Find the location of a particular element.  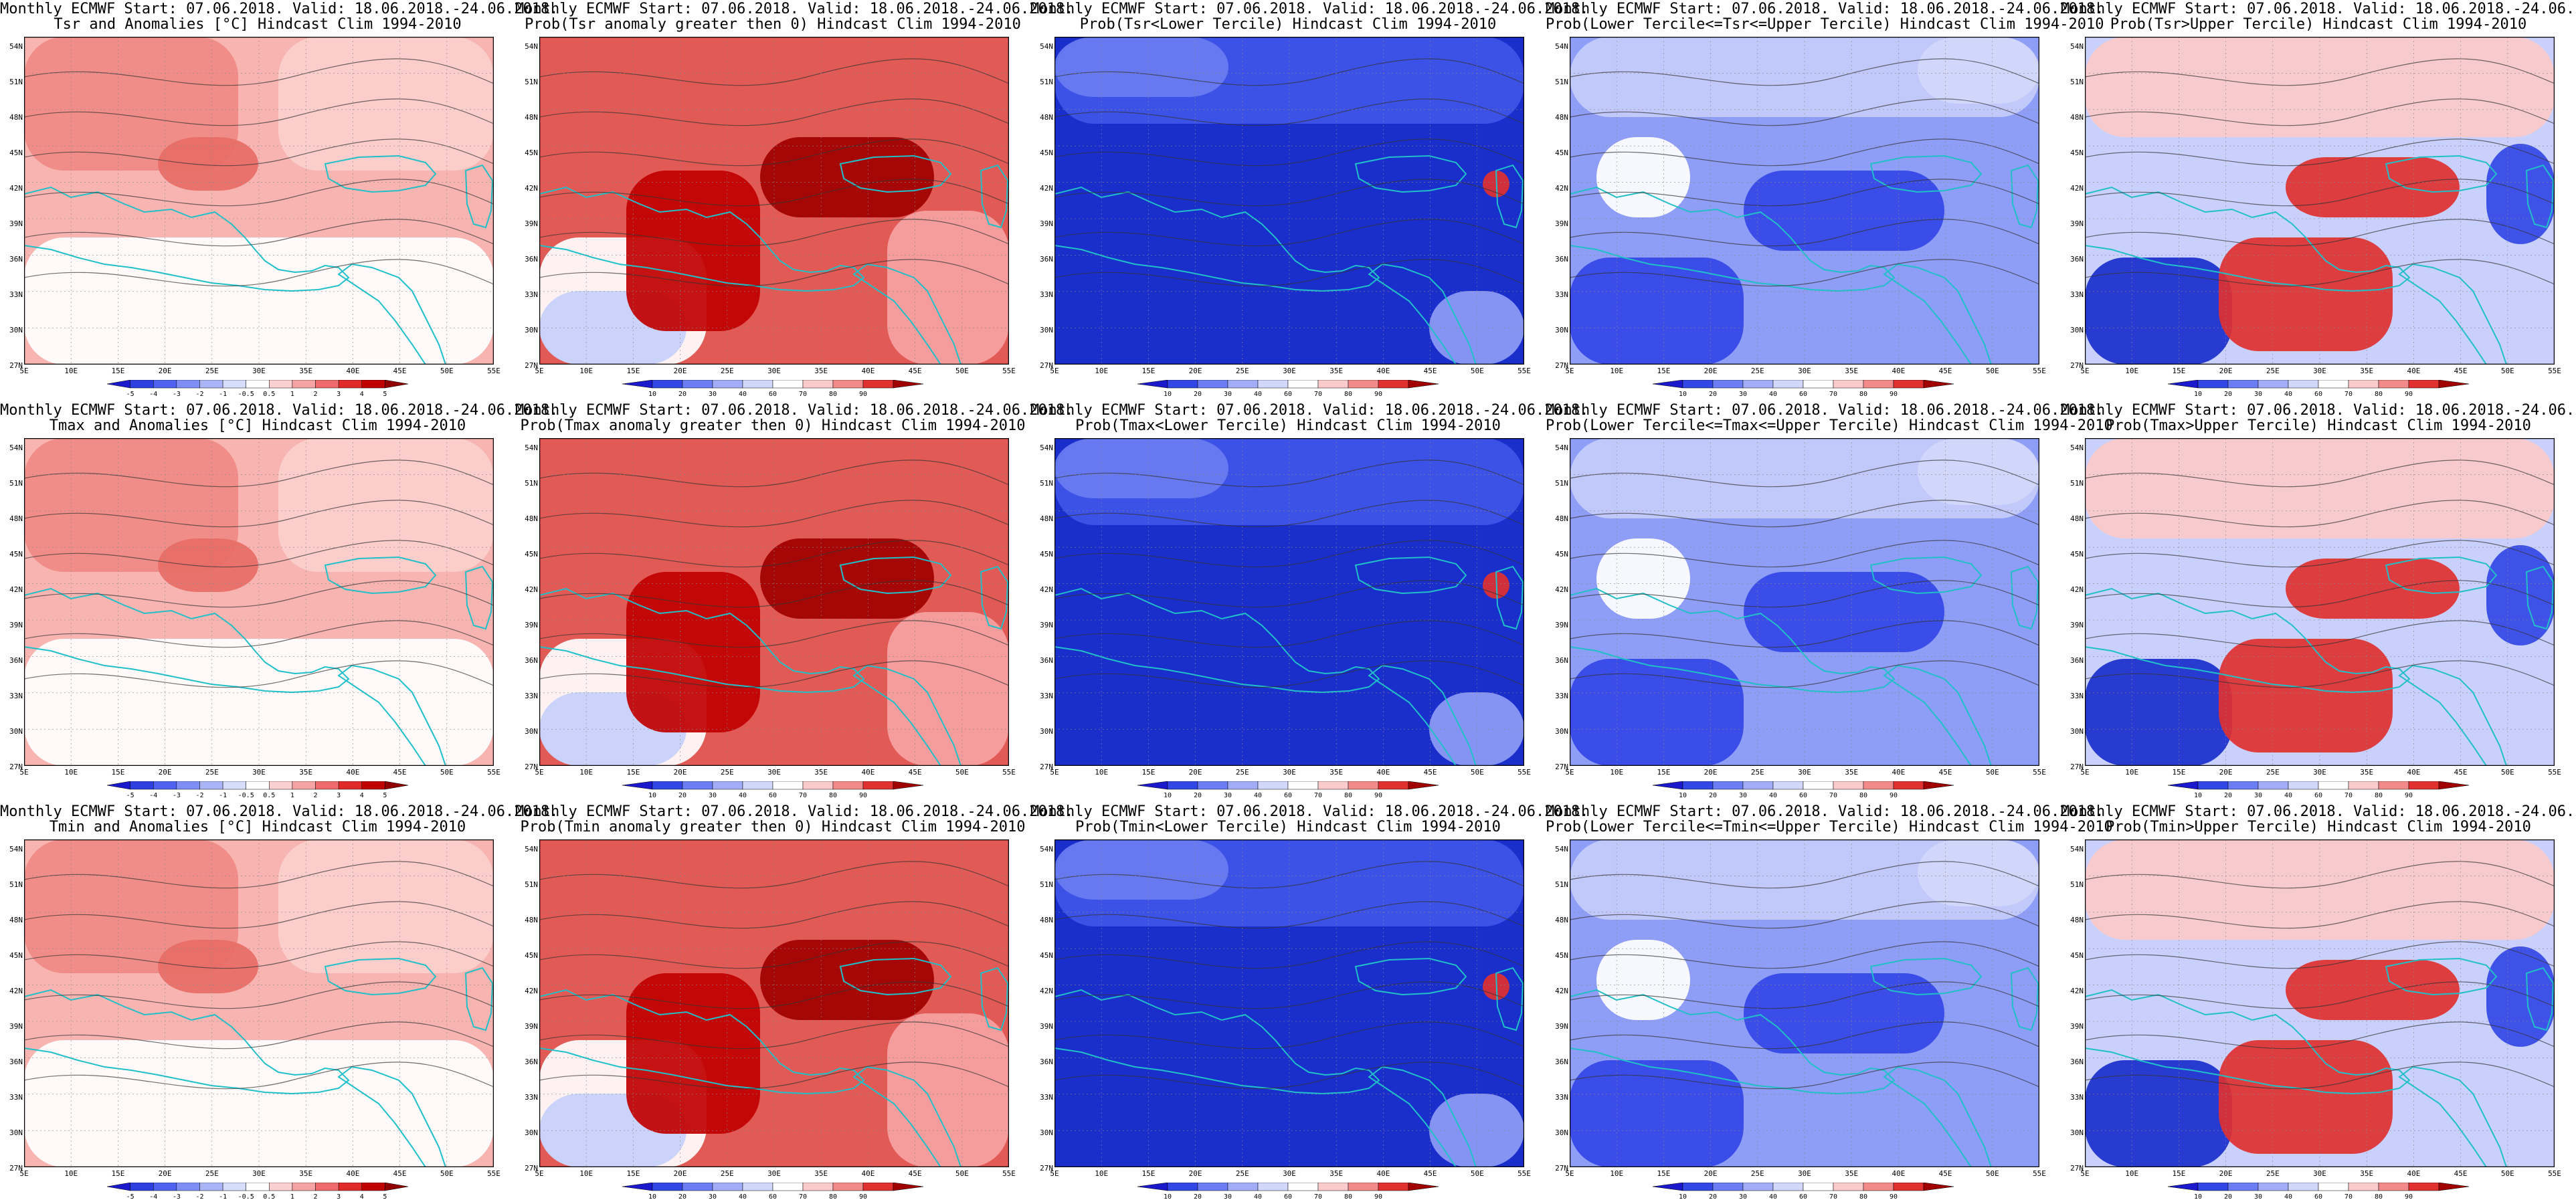

latitude-label: 30N is located at coordinates (16, 731).